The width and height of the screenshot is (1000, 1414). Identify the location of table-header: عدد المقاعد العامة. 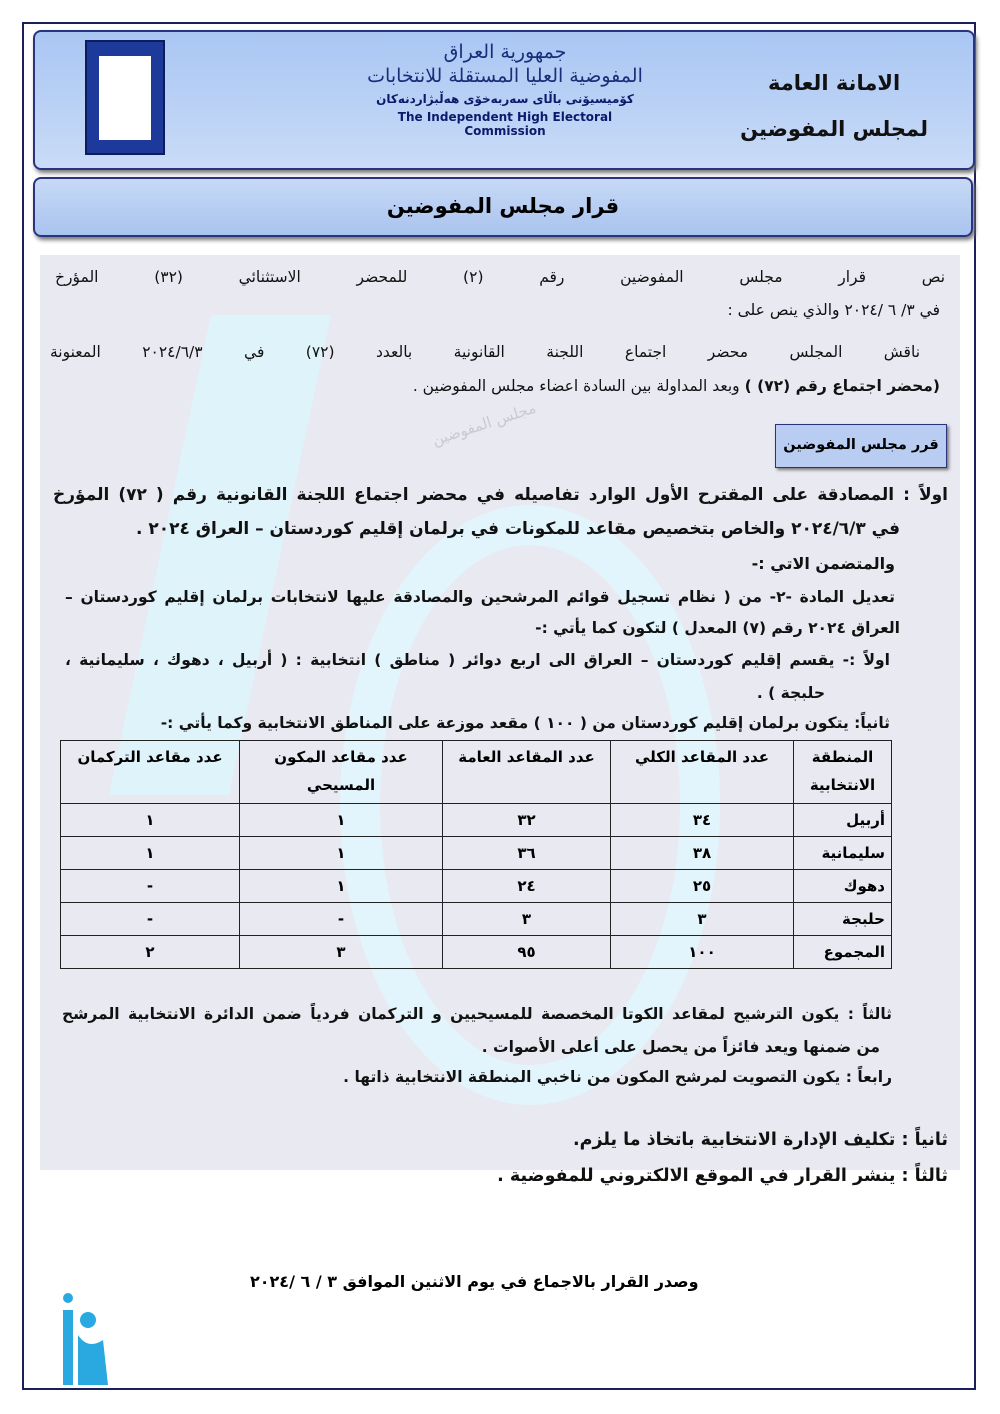
(526, 772).